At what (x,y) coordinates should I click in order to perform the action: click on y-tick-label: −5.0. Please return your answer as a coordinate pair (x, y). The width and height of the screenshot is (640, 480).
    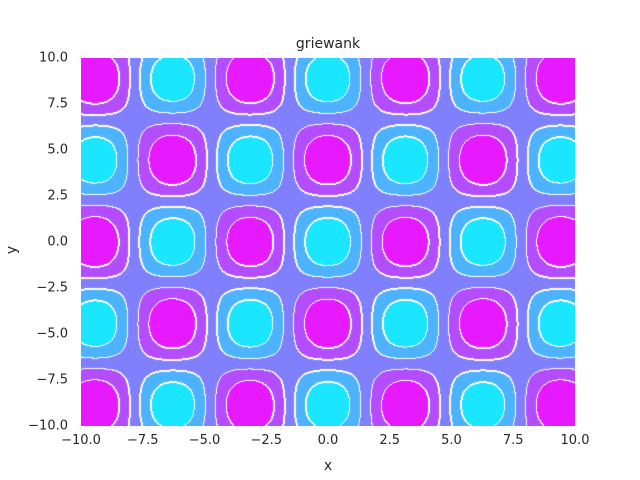
    Looking at the image, I should click on (52, 334).